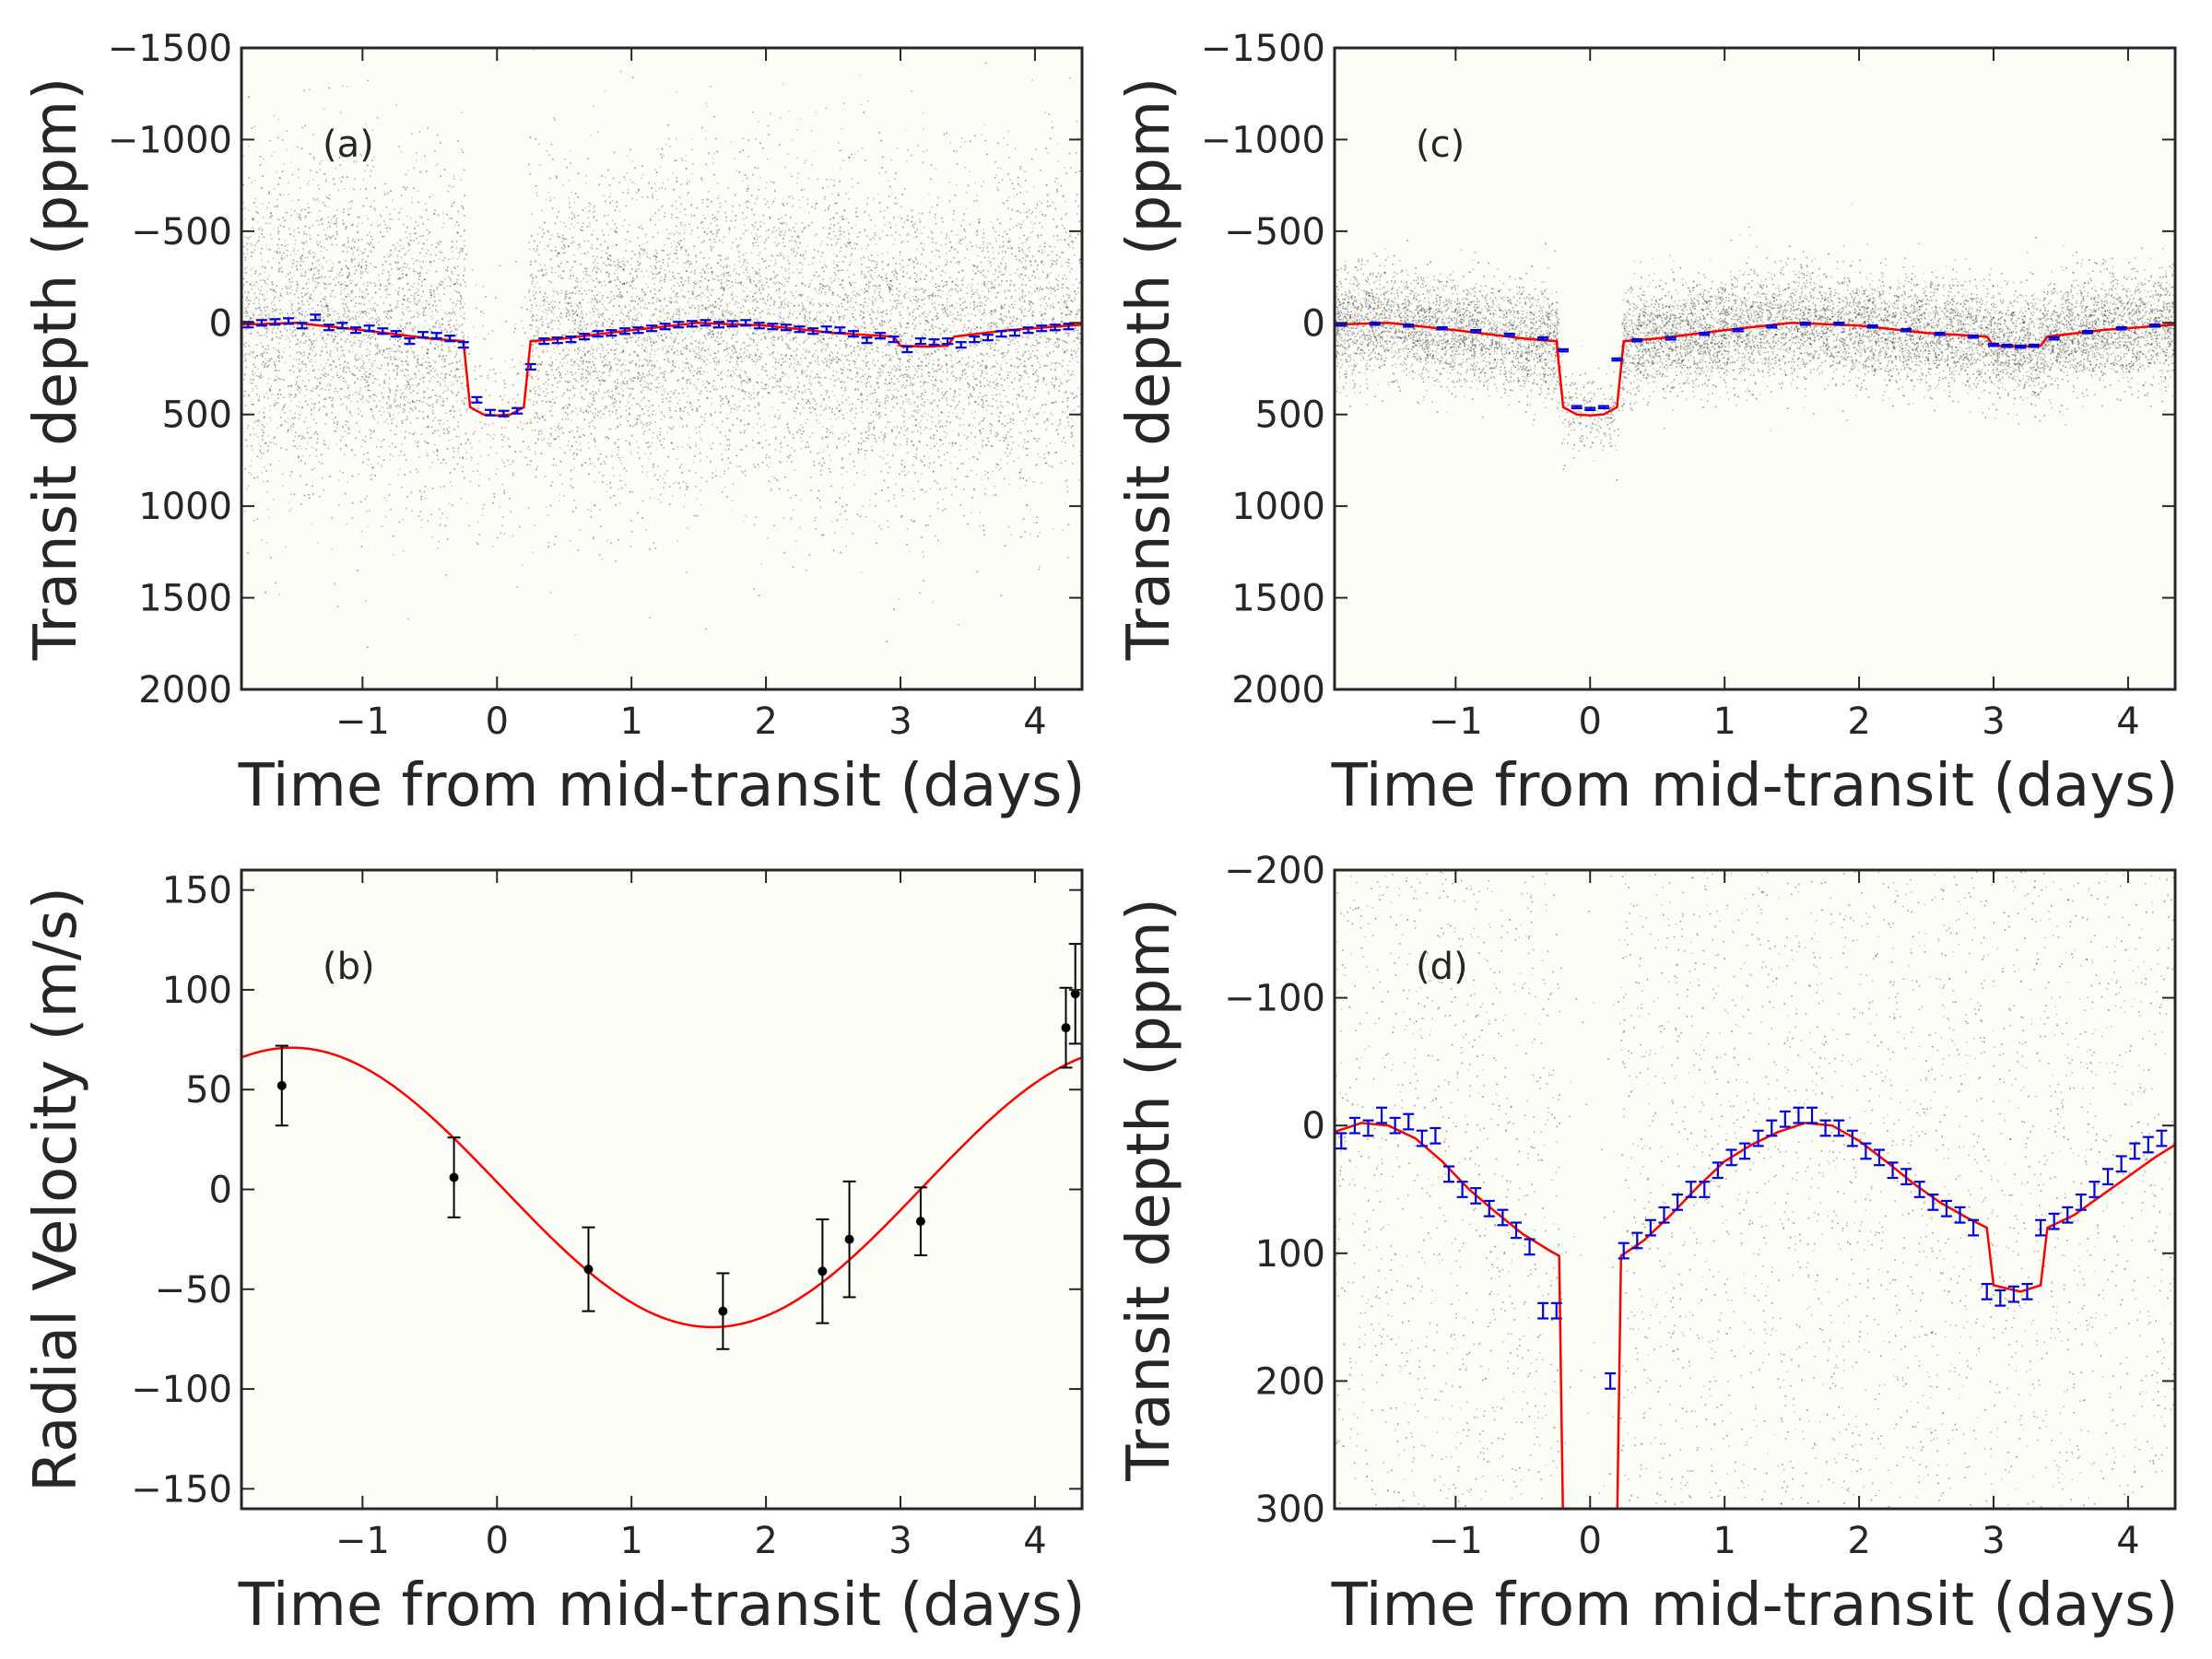  What do you see at coordinates (1440, 145) in the screenshot?
I see `panel-tag: (c)` at bounding box center [1440, 145].